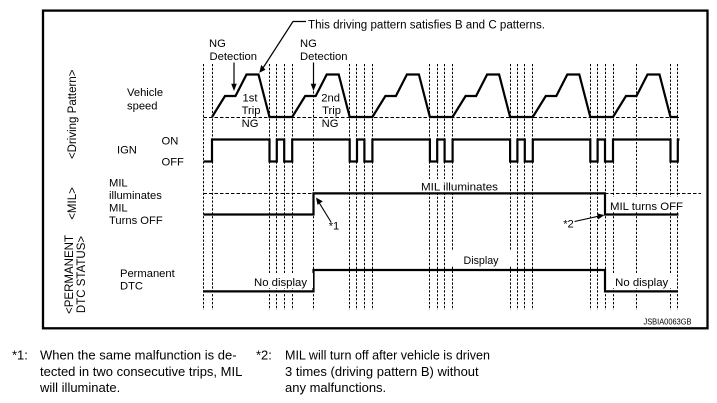  What do you see at coordinates (73, 114) in the screenshot?
I see `svg-text: <Driving Pattern>` at bounding box center [73, 114].